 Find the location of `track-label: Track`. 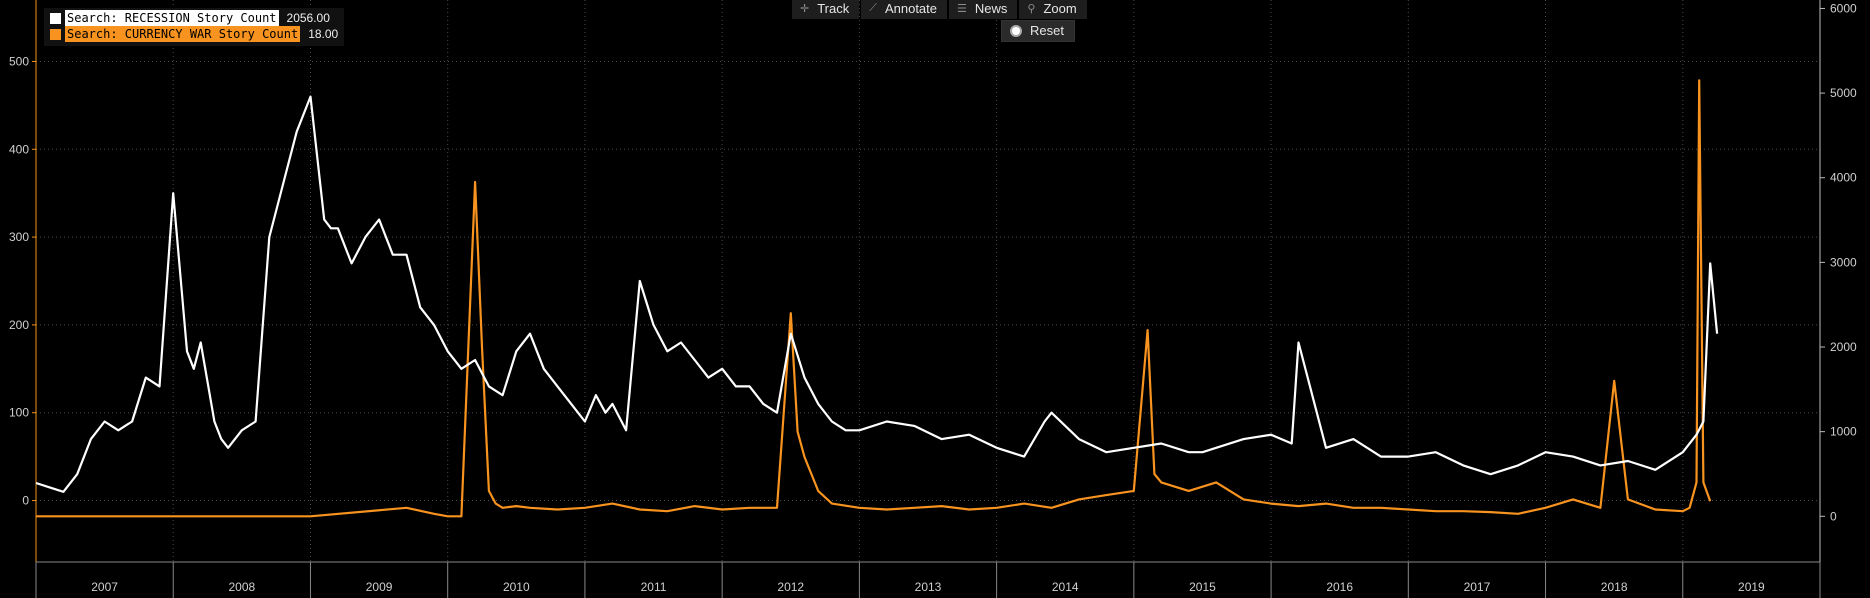

track-label: Track is located at coordinates (833, 8).